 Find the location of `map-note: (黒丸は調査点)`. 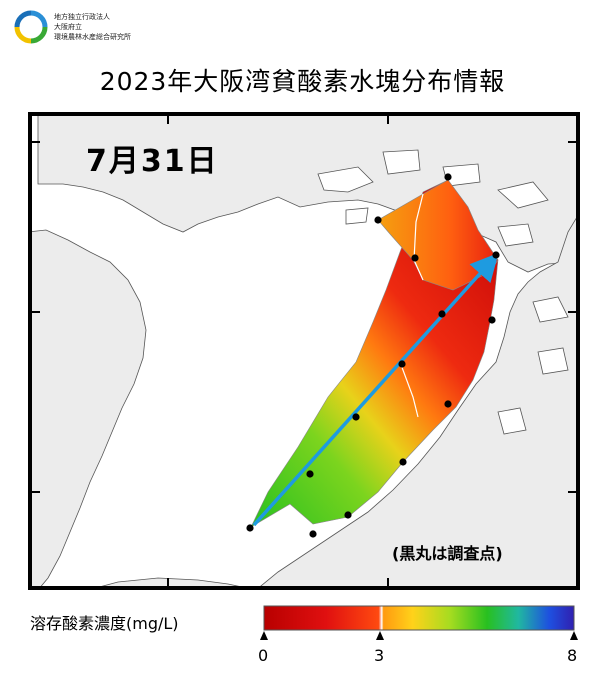

map-note: (黒丸は調査点) is located at coordinates (447, 553).